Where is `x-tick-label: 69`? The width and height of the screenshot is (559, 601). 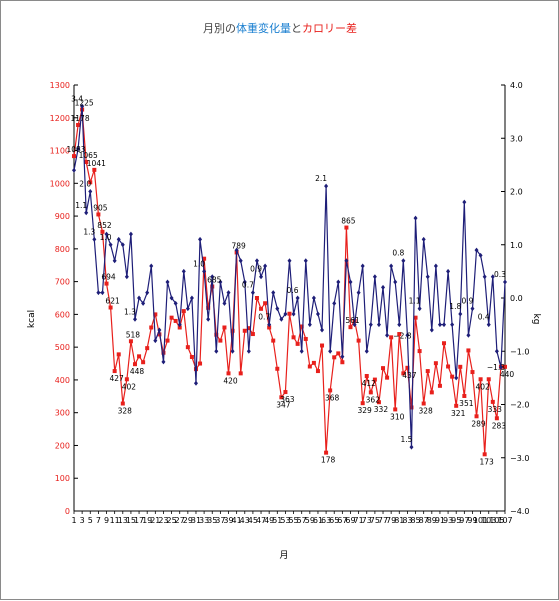 x-tick-label: 69 is located at coordinates (350, 520).